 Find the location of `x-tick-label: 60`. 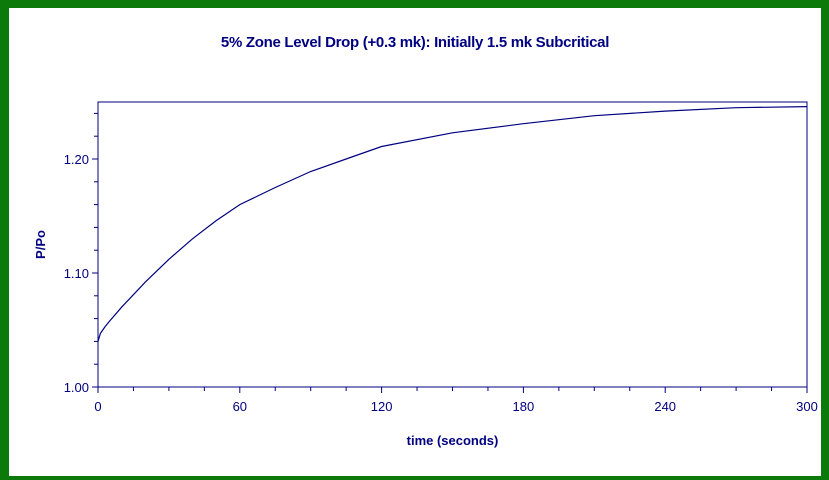

x-tick-label: 60 is located at coordinates (240, 406).